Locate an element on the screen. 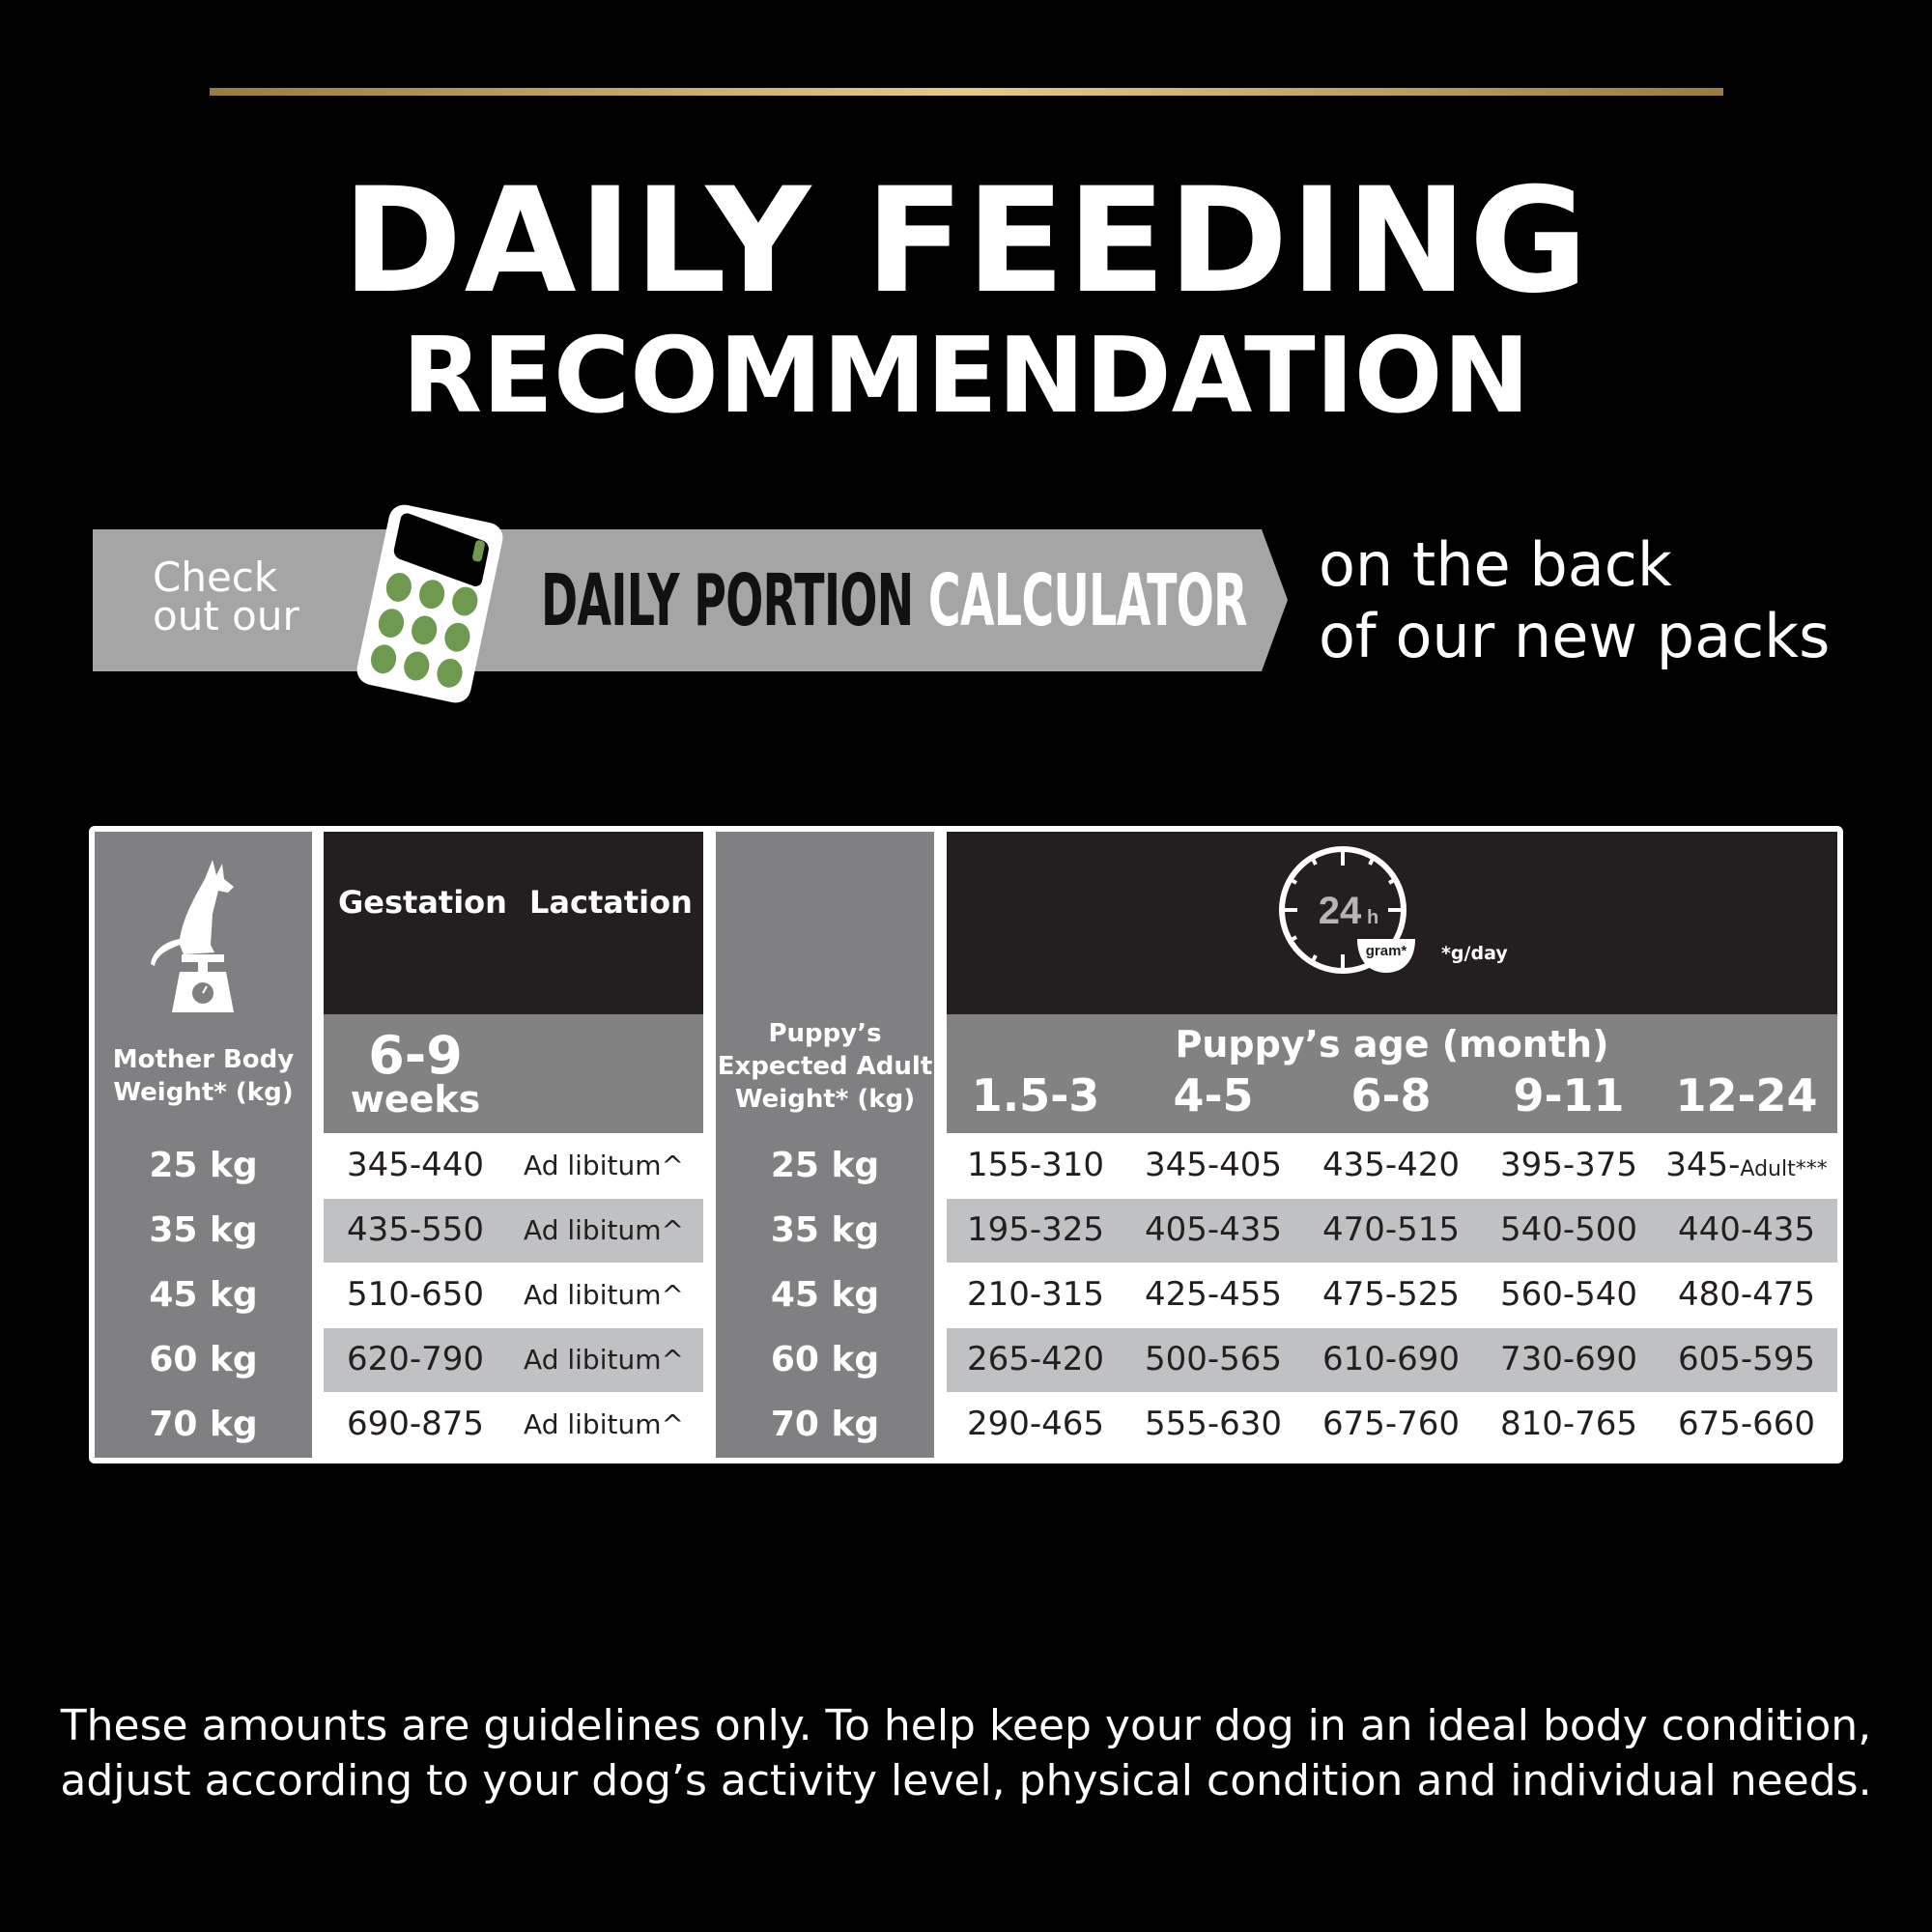 This screenshot has height=1932, width=1932. age-value: 675-760 is located at coordinates (1391, 1424).